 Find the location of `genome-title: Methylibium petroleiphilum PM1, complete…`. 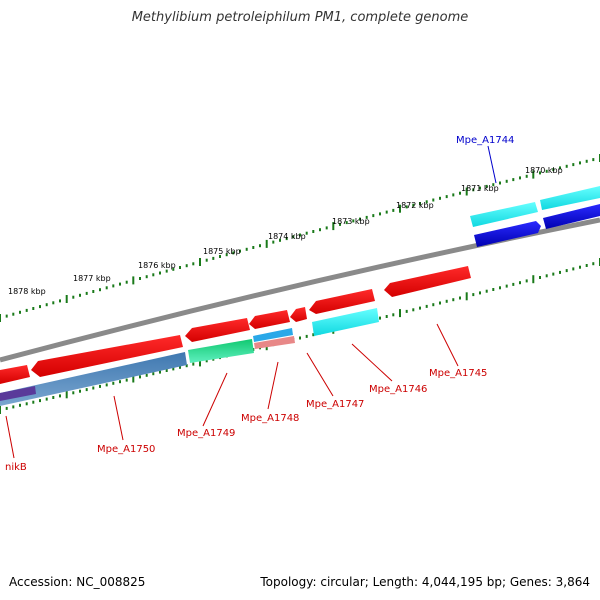

genome-title: Methylibium petroleiphilum PM1, complete… is located at coordinates (300, 17).